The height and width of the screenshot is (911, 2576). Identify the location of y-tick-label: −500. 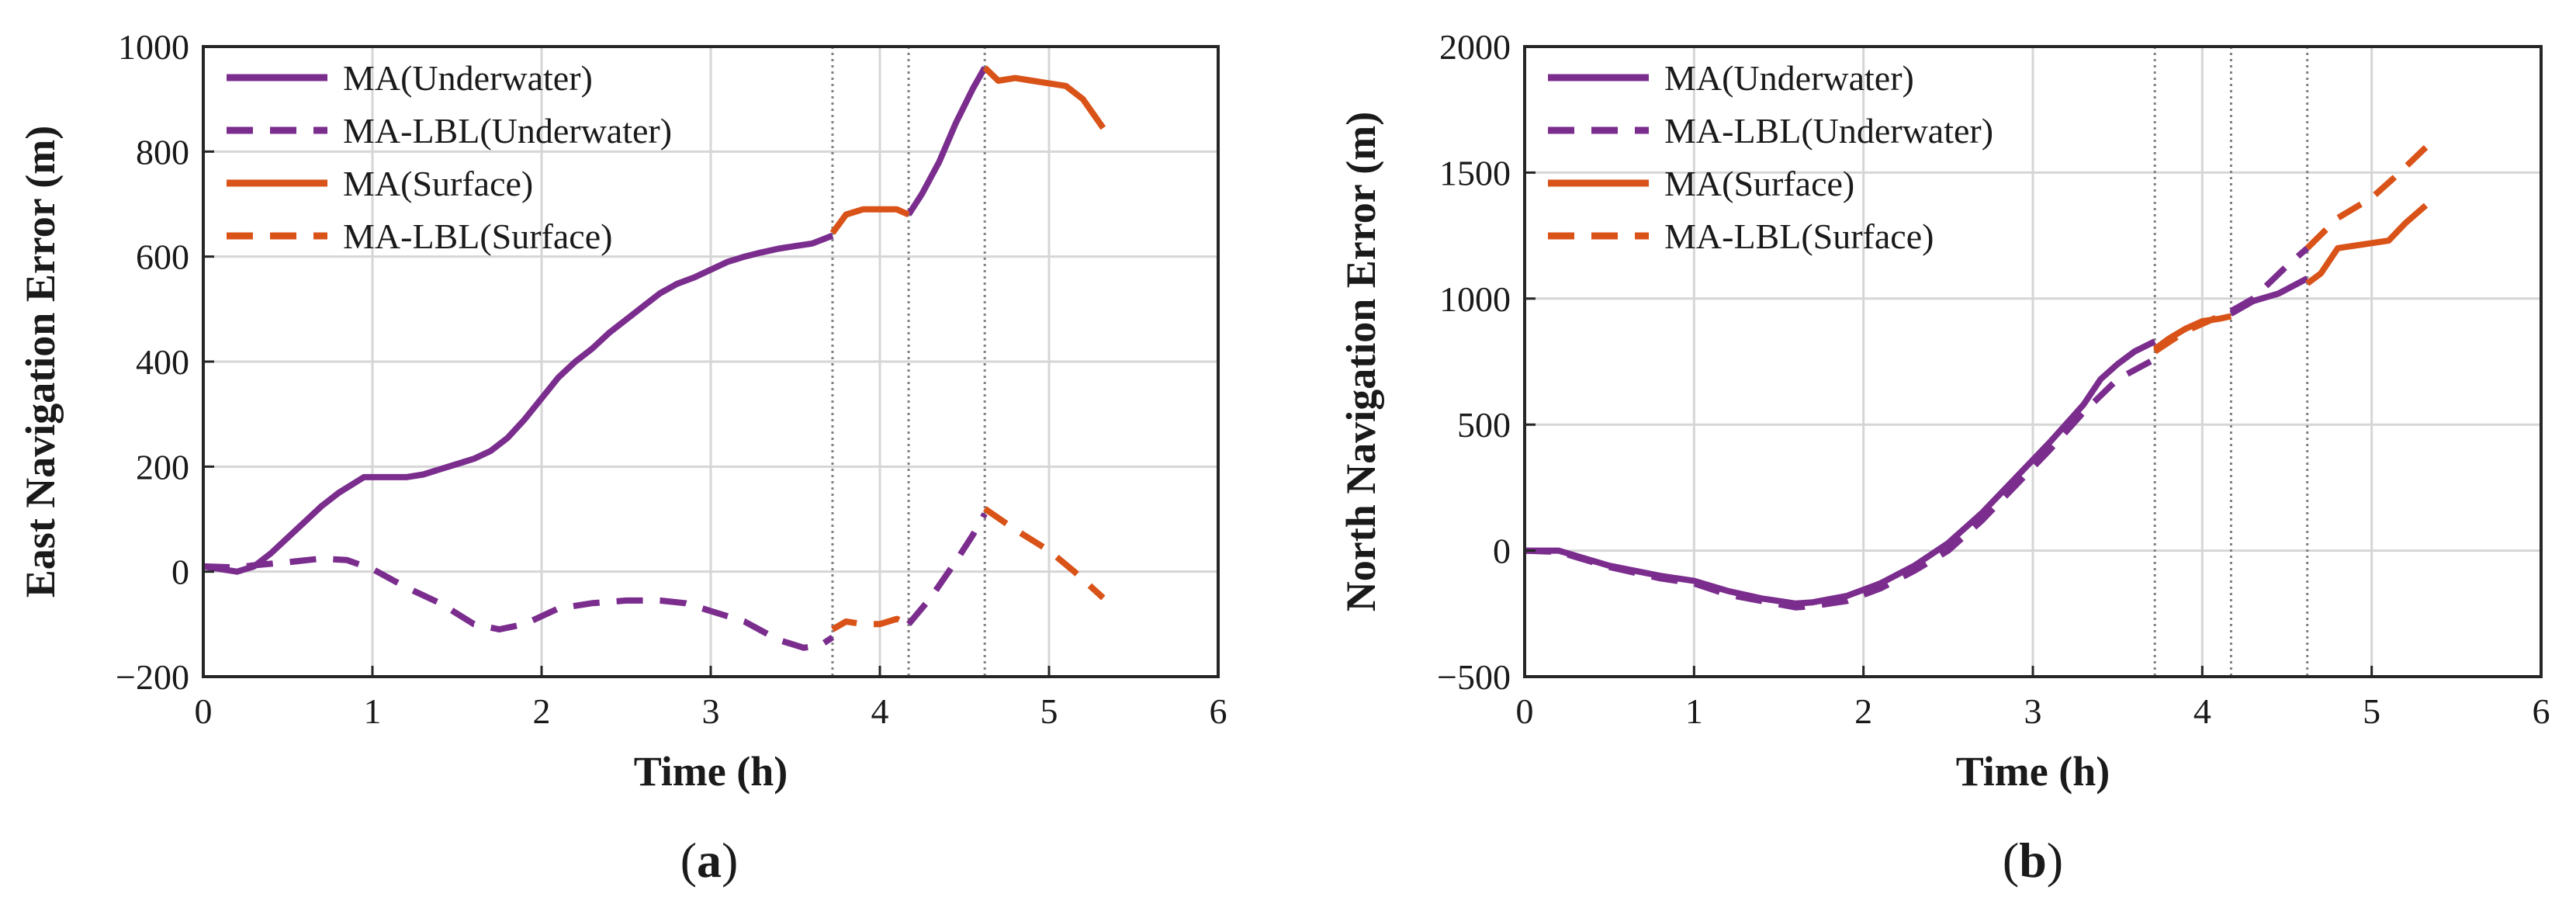
(1474, 677).